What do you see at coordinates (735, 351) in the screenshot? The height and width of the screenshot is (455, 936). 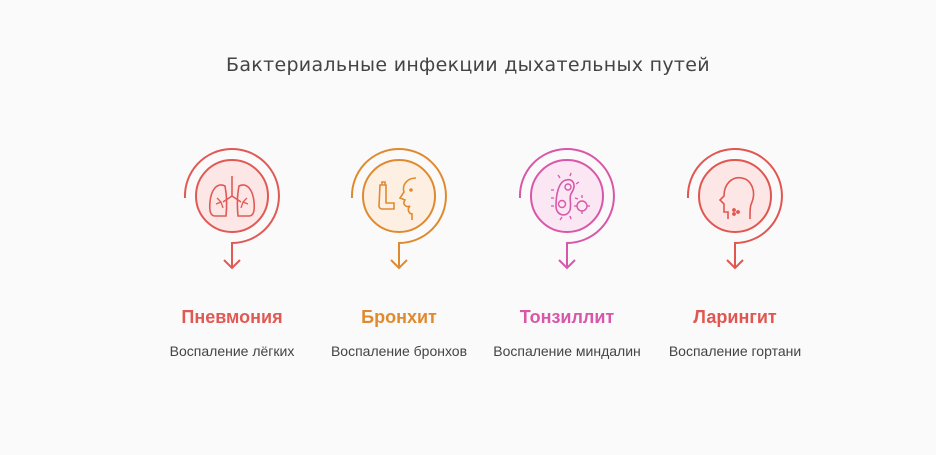 I see `item-description: Воспаление гортани` at bounding box center [735, 351].